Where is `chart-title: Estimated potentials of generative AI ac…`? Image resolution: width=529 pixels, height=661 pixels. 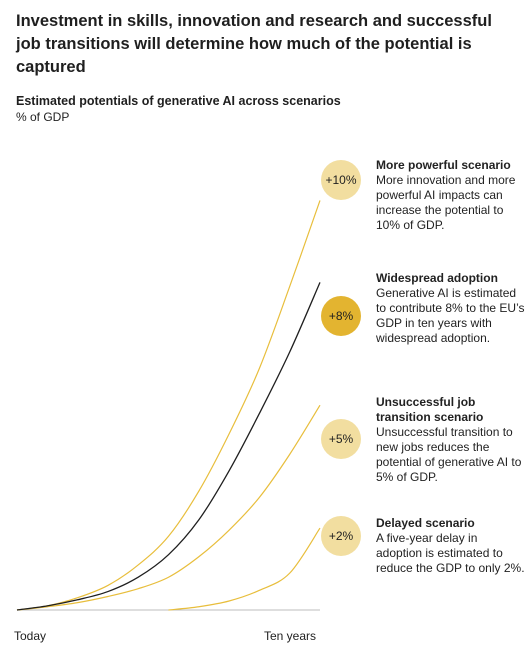 chart-title: Estimated potentials of generative AI ac… is located at coordinates (178, 101).